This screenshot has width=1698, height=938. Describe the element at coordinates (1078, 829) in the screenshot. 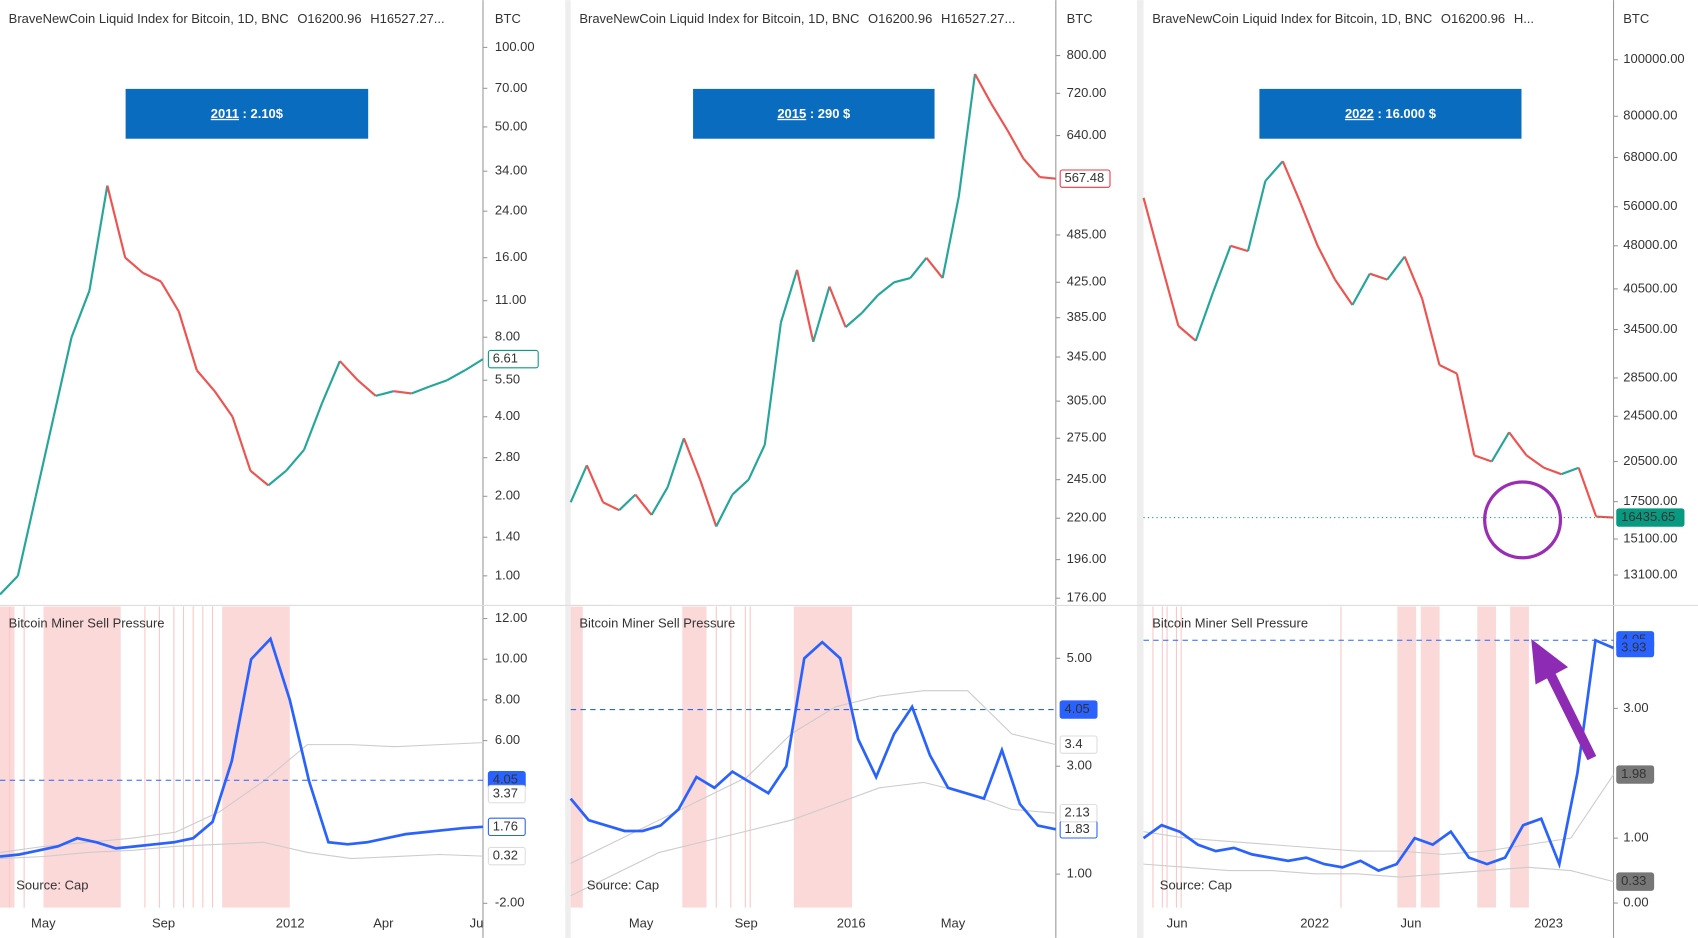

I see `price-tag: 1.83` at that location.